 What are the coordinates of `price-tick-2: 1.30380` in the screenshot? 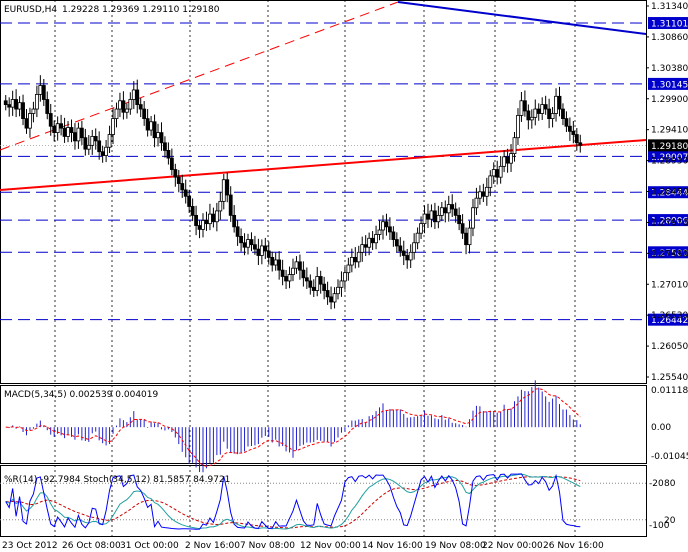 It's located at (669, 69).